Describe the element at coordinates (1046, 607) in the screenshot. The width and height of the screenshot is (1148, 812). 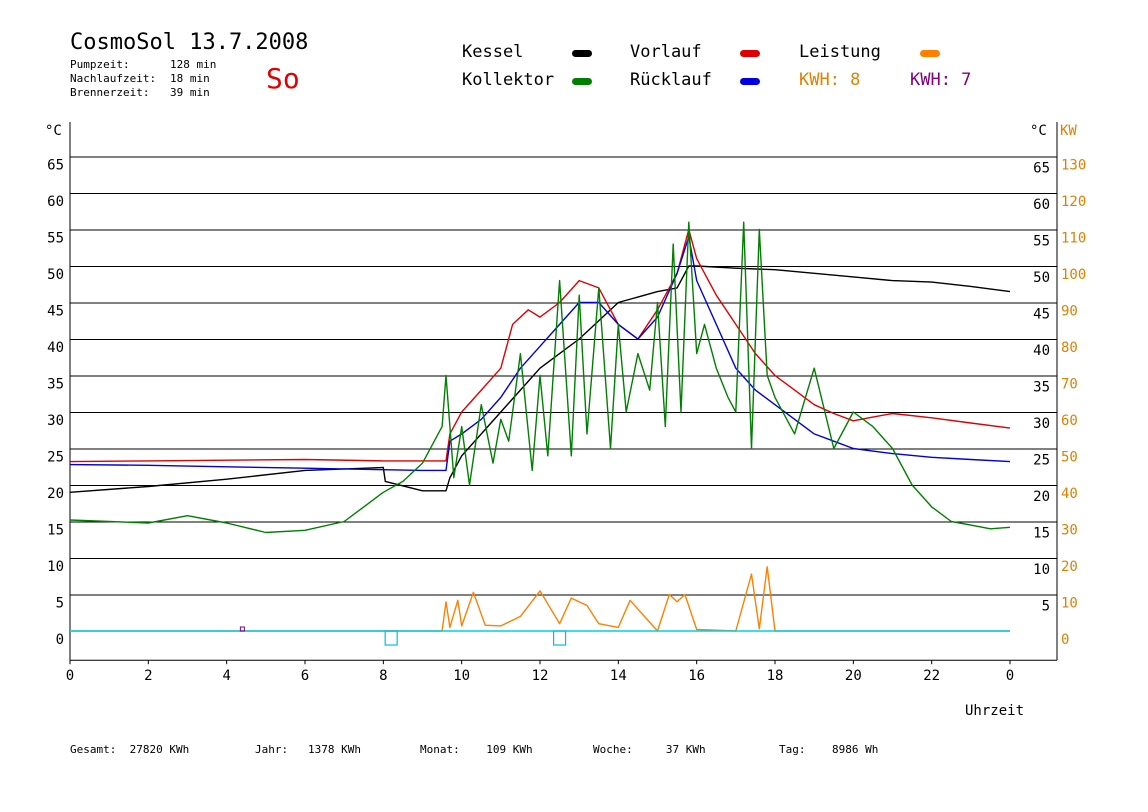
I see `y-tick-right: 5` at that location.